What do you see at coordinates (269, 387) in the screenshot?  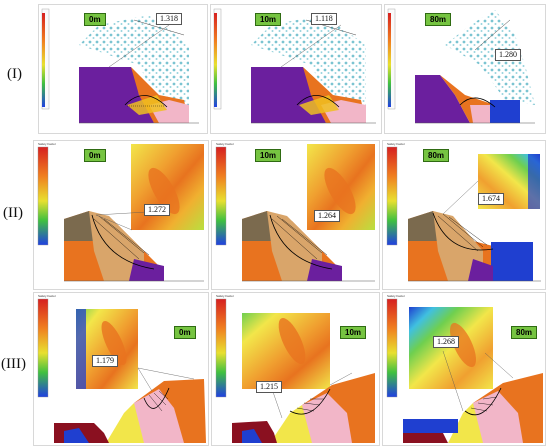 I see `safety-factor-label: 1.215` at bounding box center [269, 387].